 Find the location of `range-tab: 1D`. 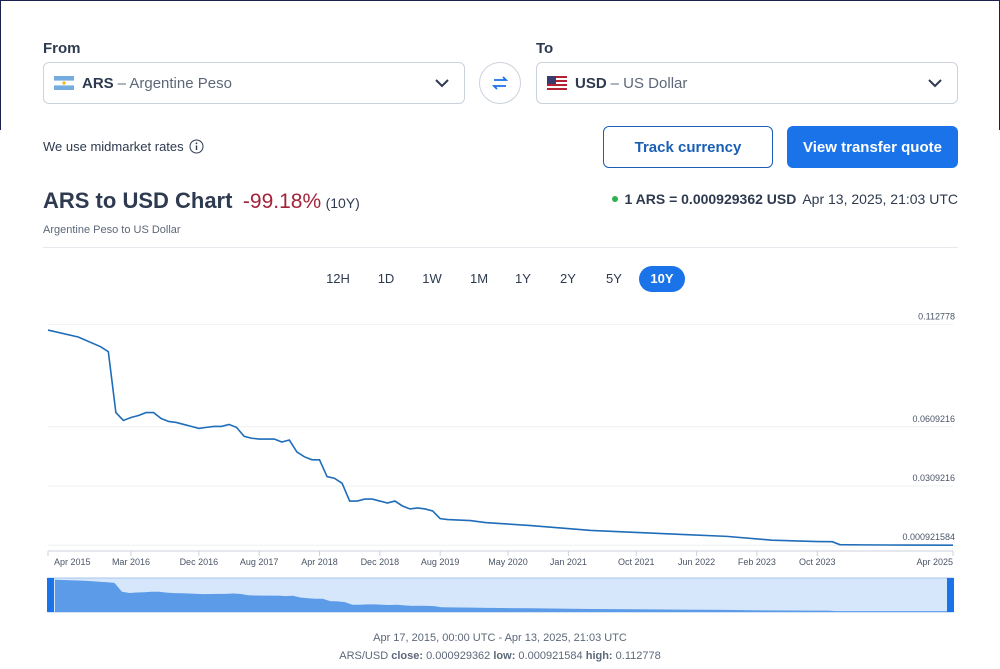

range-tab: 1D is located at coordinates (386, 278).